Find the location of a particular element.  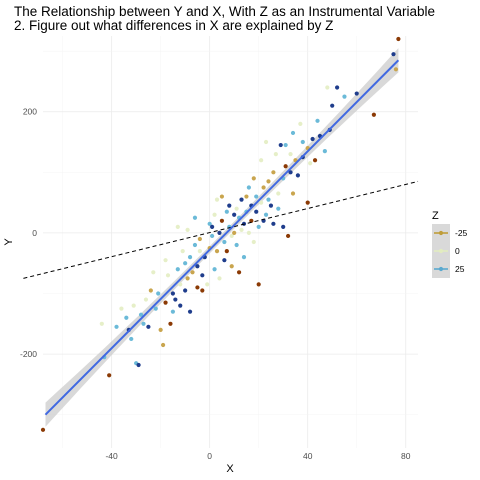

y-tick-label: 200 is located at coordinates (30, 112).